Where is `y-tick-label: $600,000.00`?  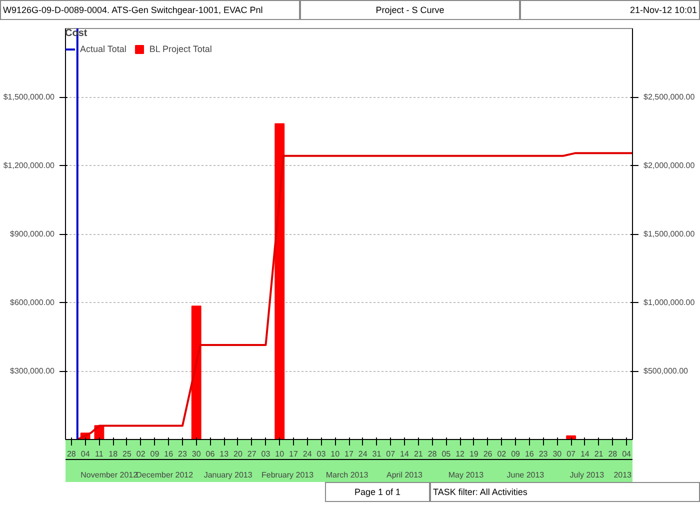
y-tick-label: $600,000.00 is located at coordinates (33, 302).